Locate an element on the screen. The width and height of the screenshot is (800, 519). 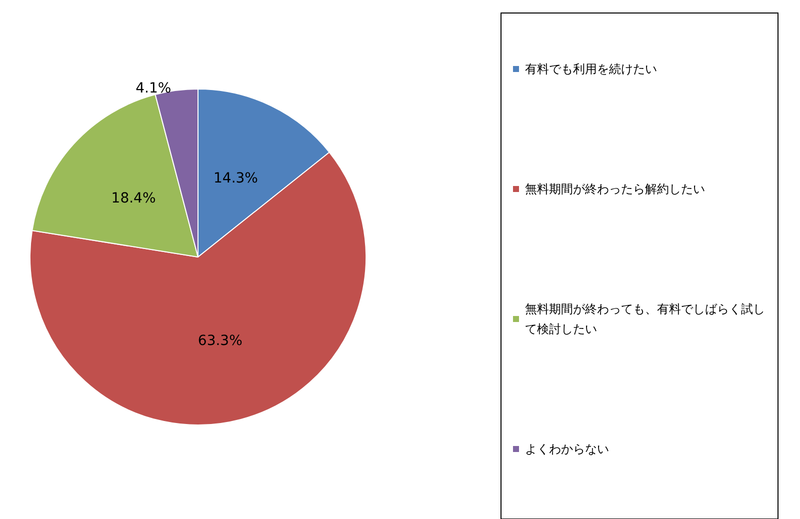
data-label: 63.3% is located at coordinates (220, 341).